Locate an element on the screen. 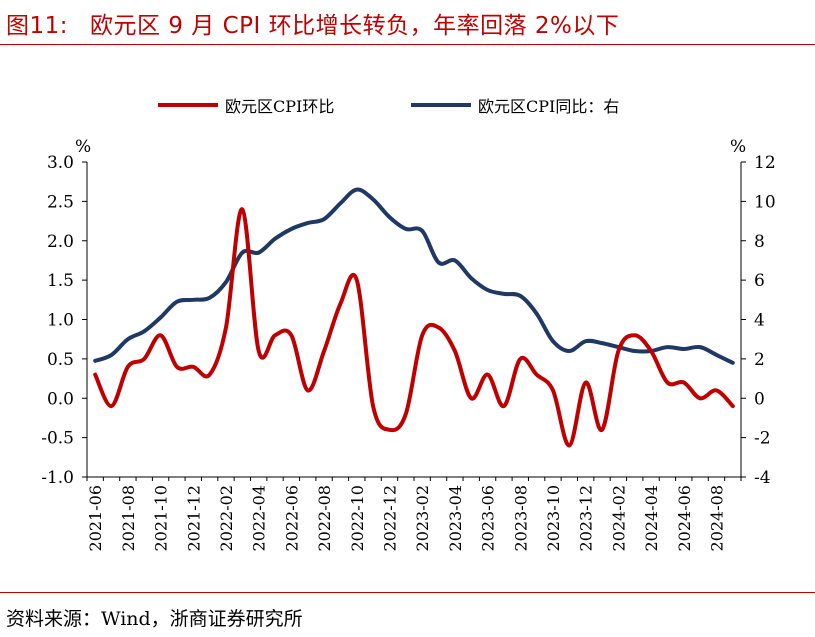 Image resolution: width=815 pixels, height=637 pixels. x-tick-label: 2022-02 is located at coordinates (226, 518).